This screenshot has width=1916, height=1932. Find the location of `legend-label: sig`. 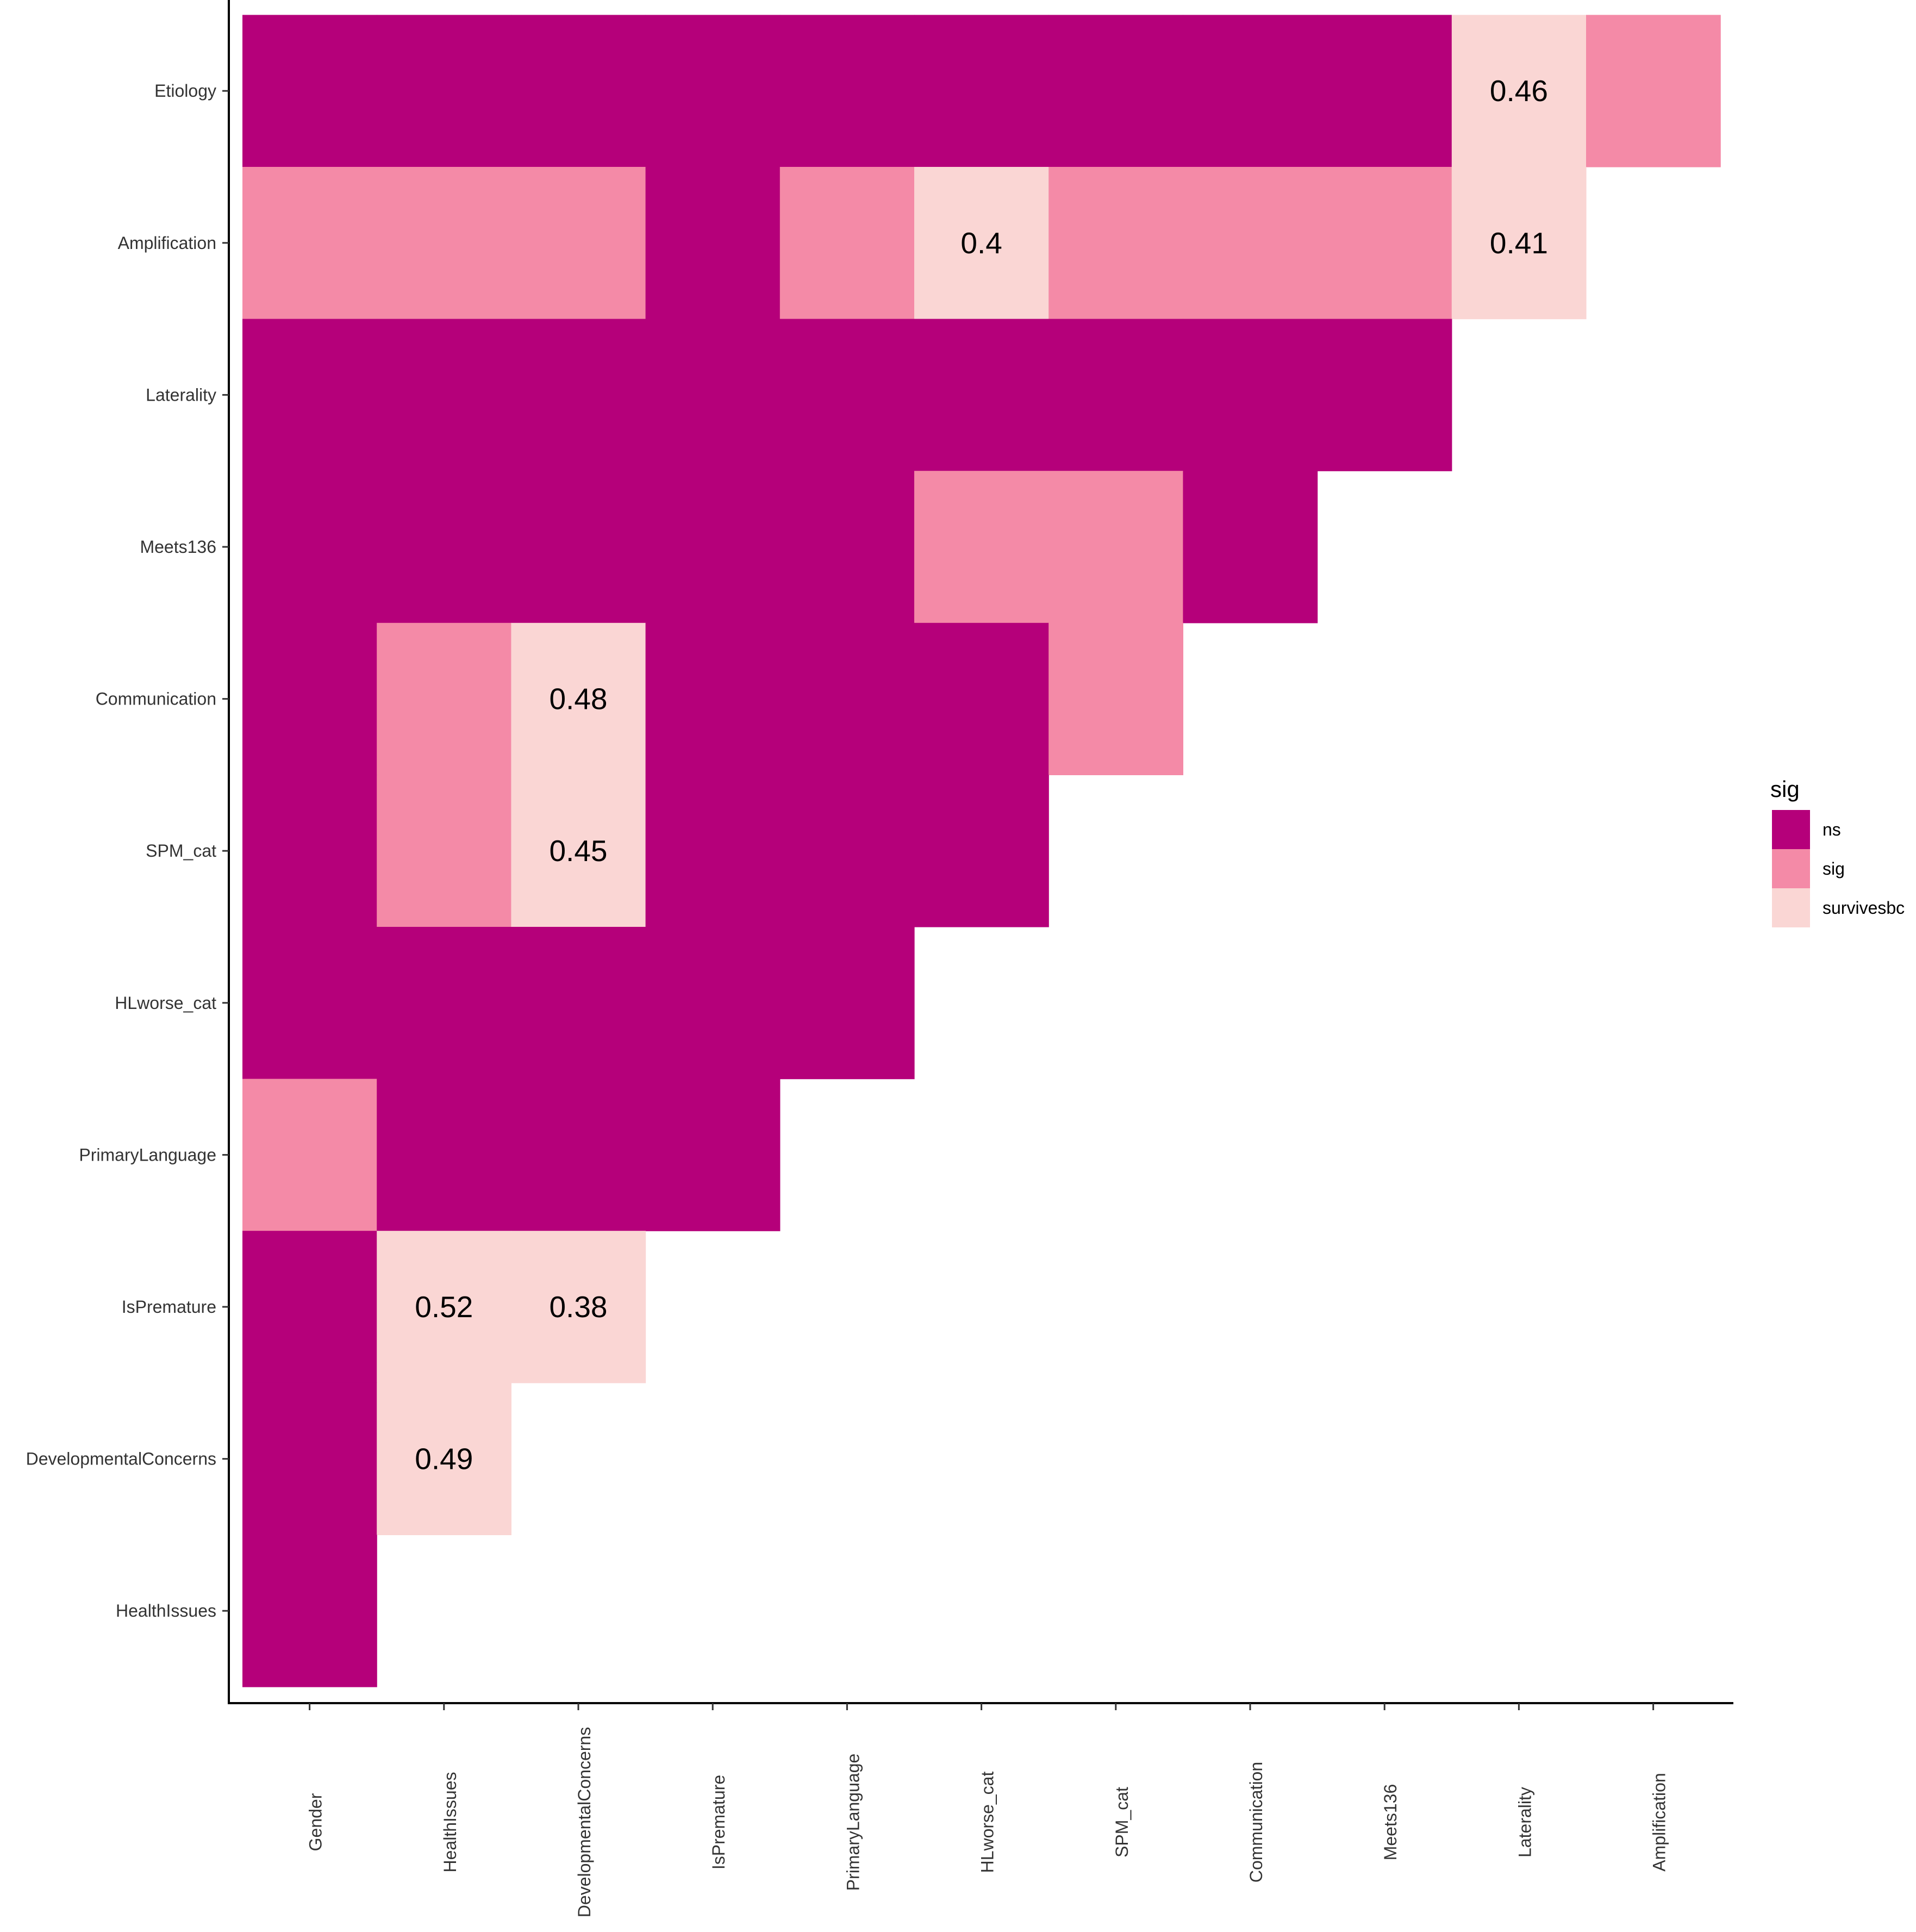

legend-label: sig is located at coordinates (1834, 868).